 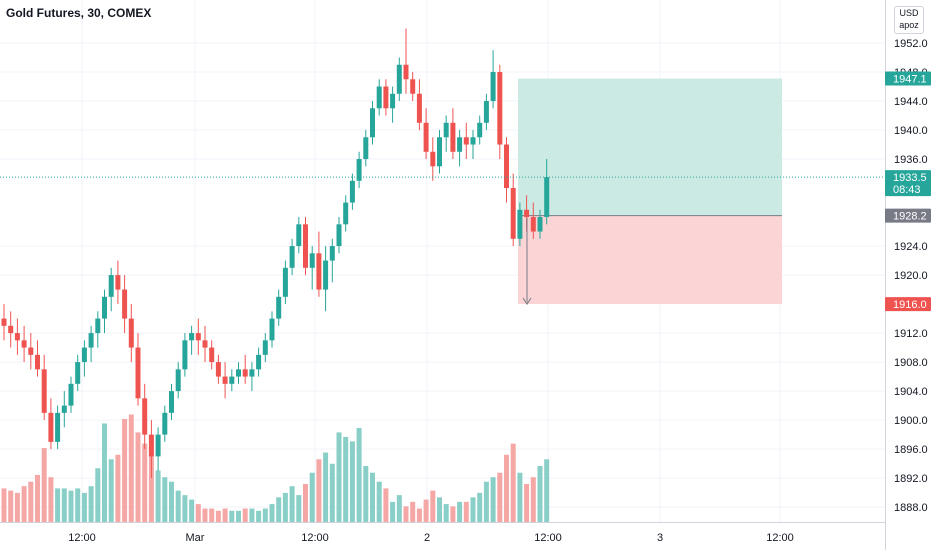 I want to click on entry-price-label-bg, so click(x=908, y=215).